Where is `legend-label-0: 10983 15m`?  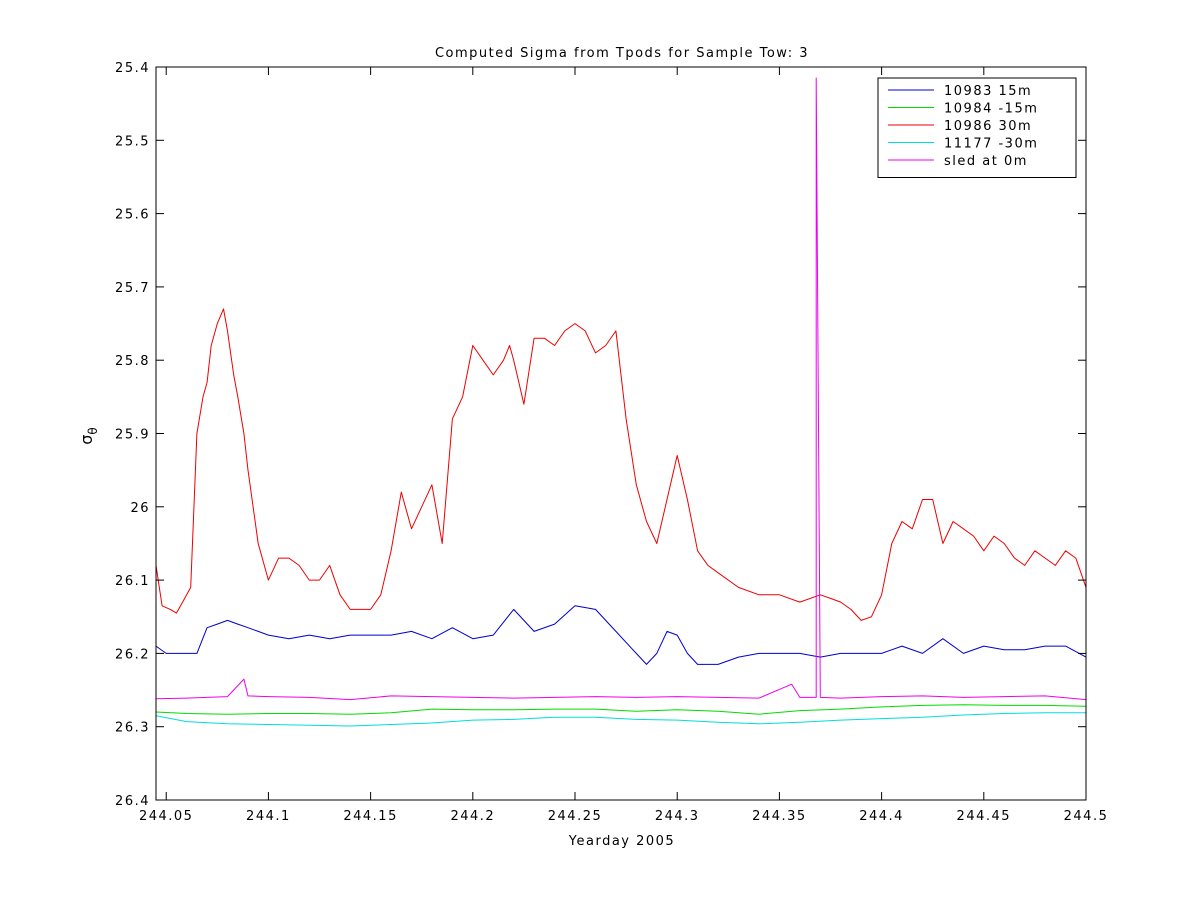 legend-label-0: 10983 15m is located at coordinates (988, 91).